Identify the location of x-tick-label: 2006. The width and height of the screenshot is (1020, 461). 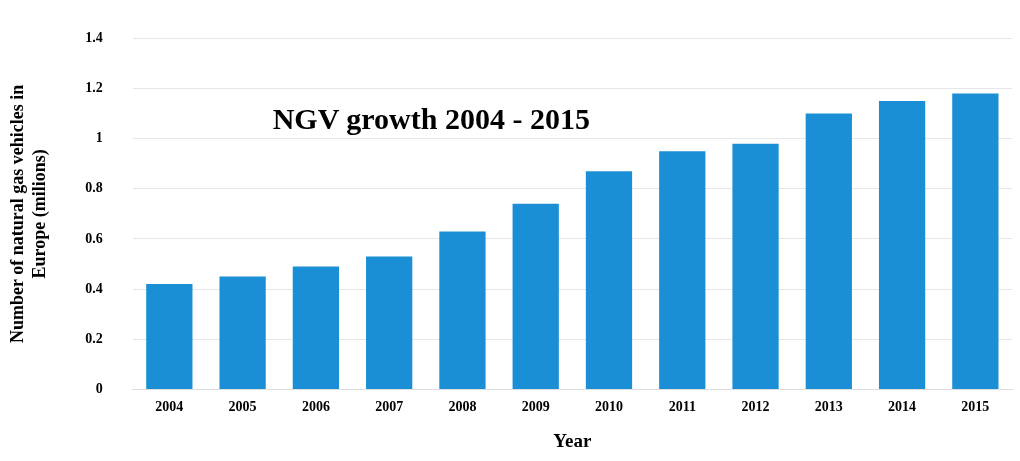
(315, 407).